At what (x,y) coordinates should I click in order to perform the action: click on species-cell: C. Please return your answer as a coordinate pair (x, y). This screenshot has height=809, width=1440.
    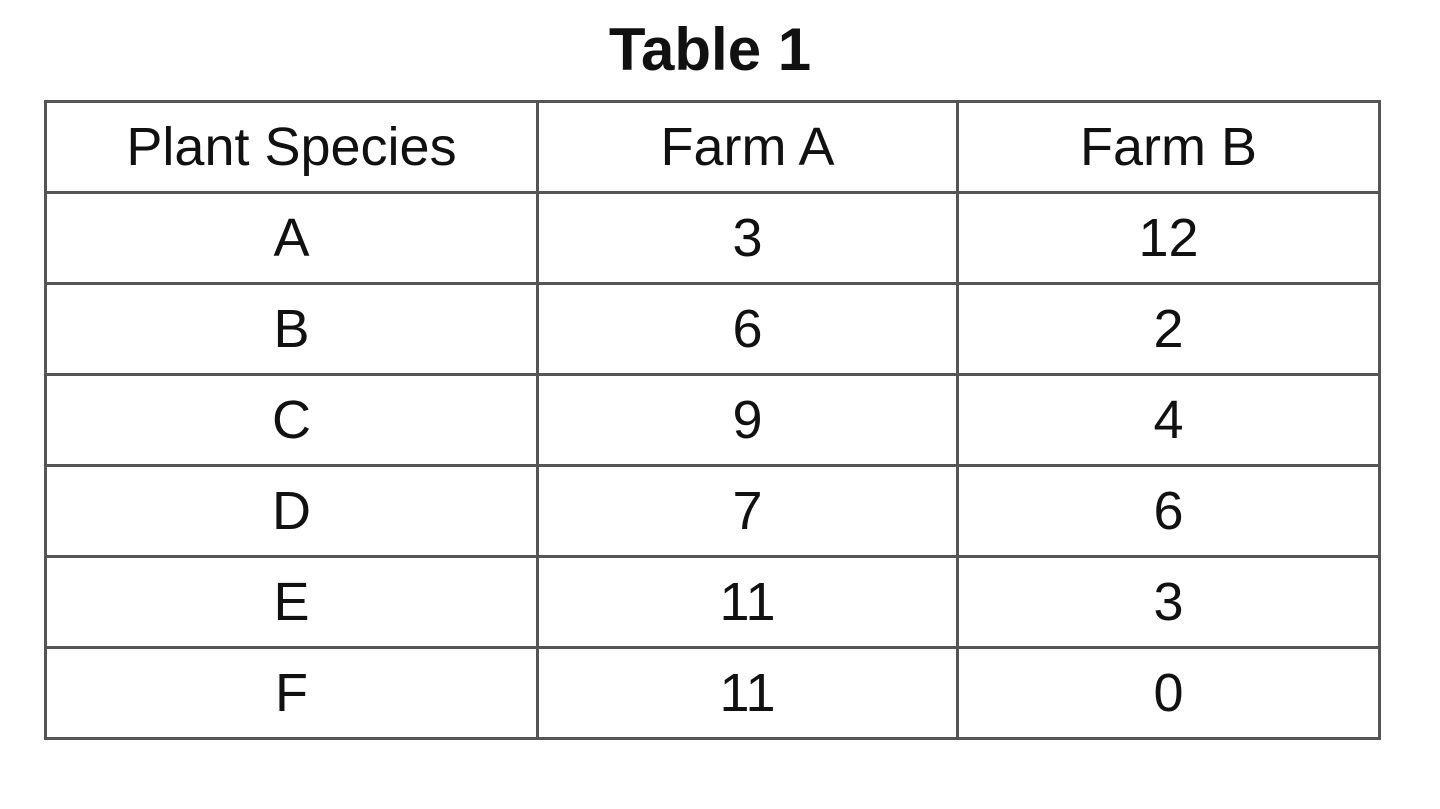
    Looking at the image, I should click on (291, 420).